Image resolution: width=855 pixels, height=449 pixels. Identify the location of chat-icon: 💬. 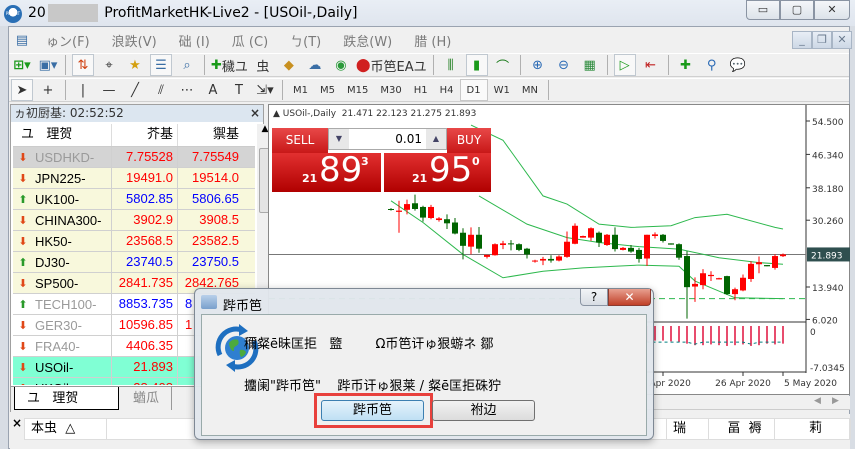
(737, 65).